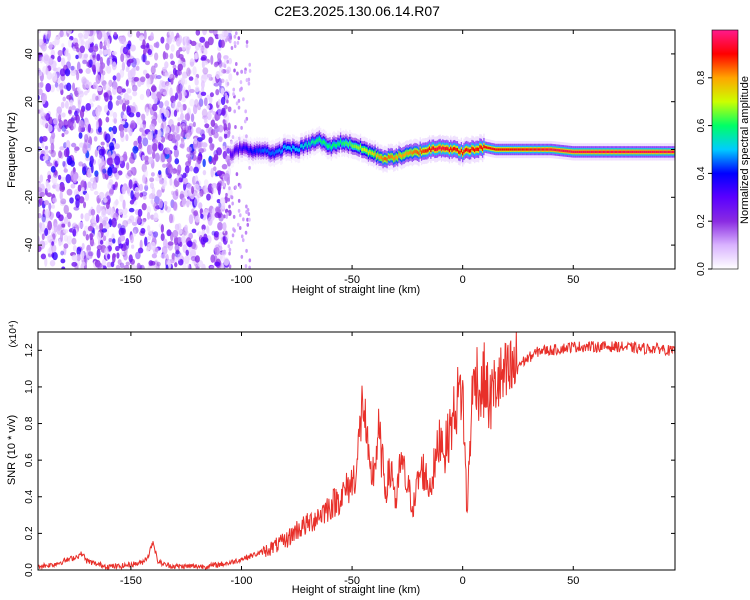  I want to click on snr-y-tick-label: 0.0, so click(29, 570).